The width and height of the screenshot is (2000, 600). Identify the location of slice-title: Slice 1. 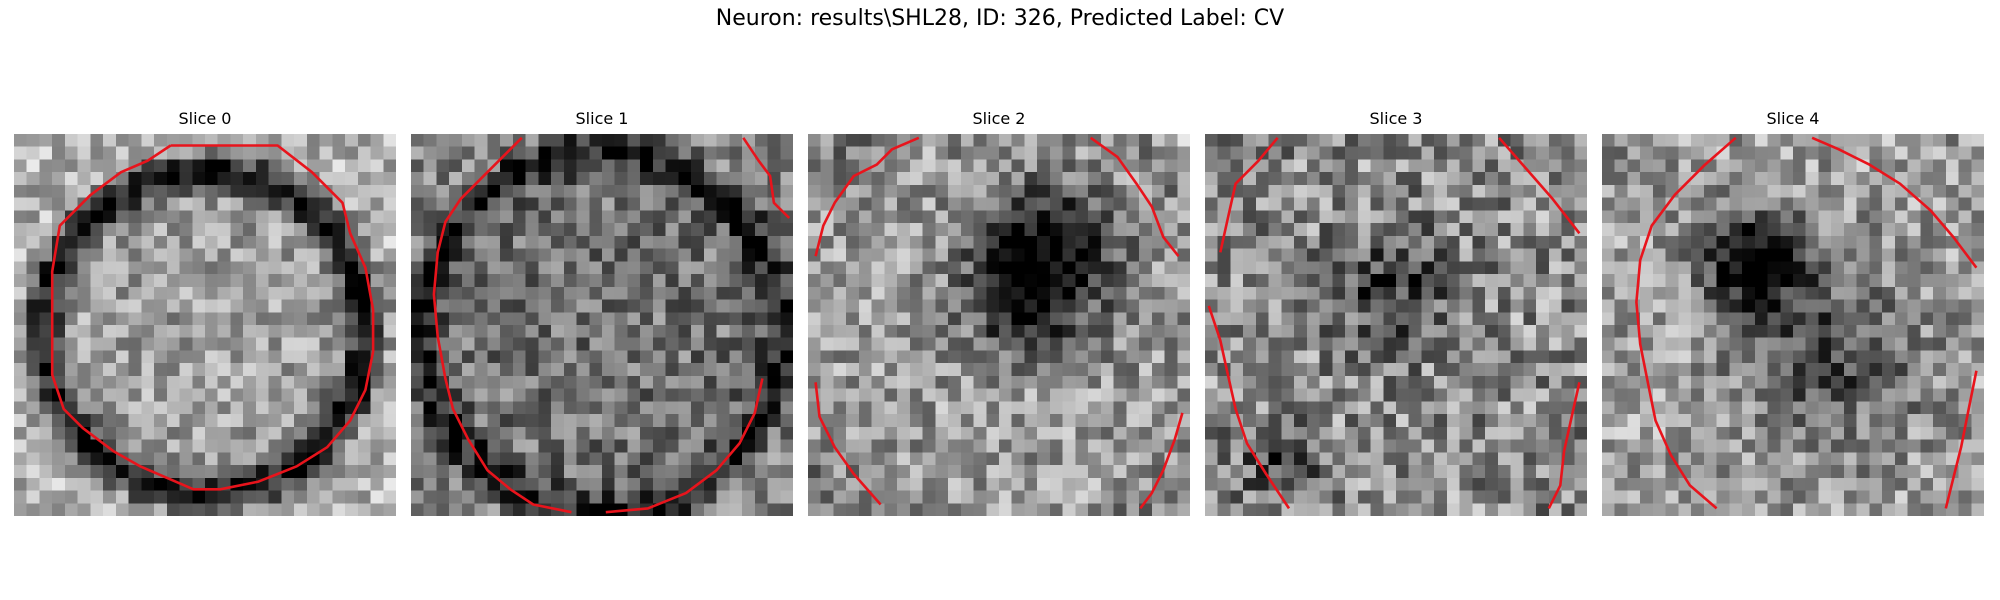
(602, 118).